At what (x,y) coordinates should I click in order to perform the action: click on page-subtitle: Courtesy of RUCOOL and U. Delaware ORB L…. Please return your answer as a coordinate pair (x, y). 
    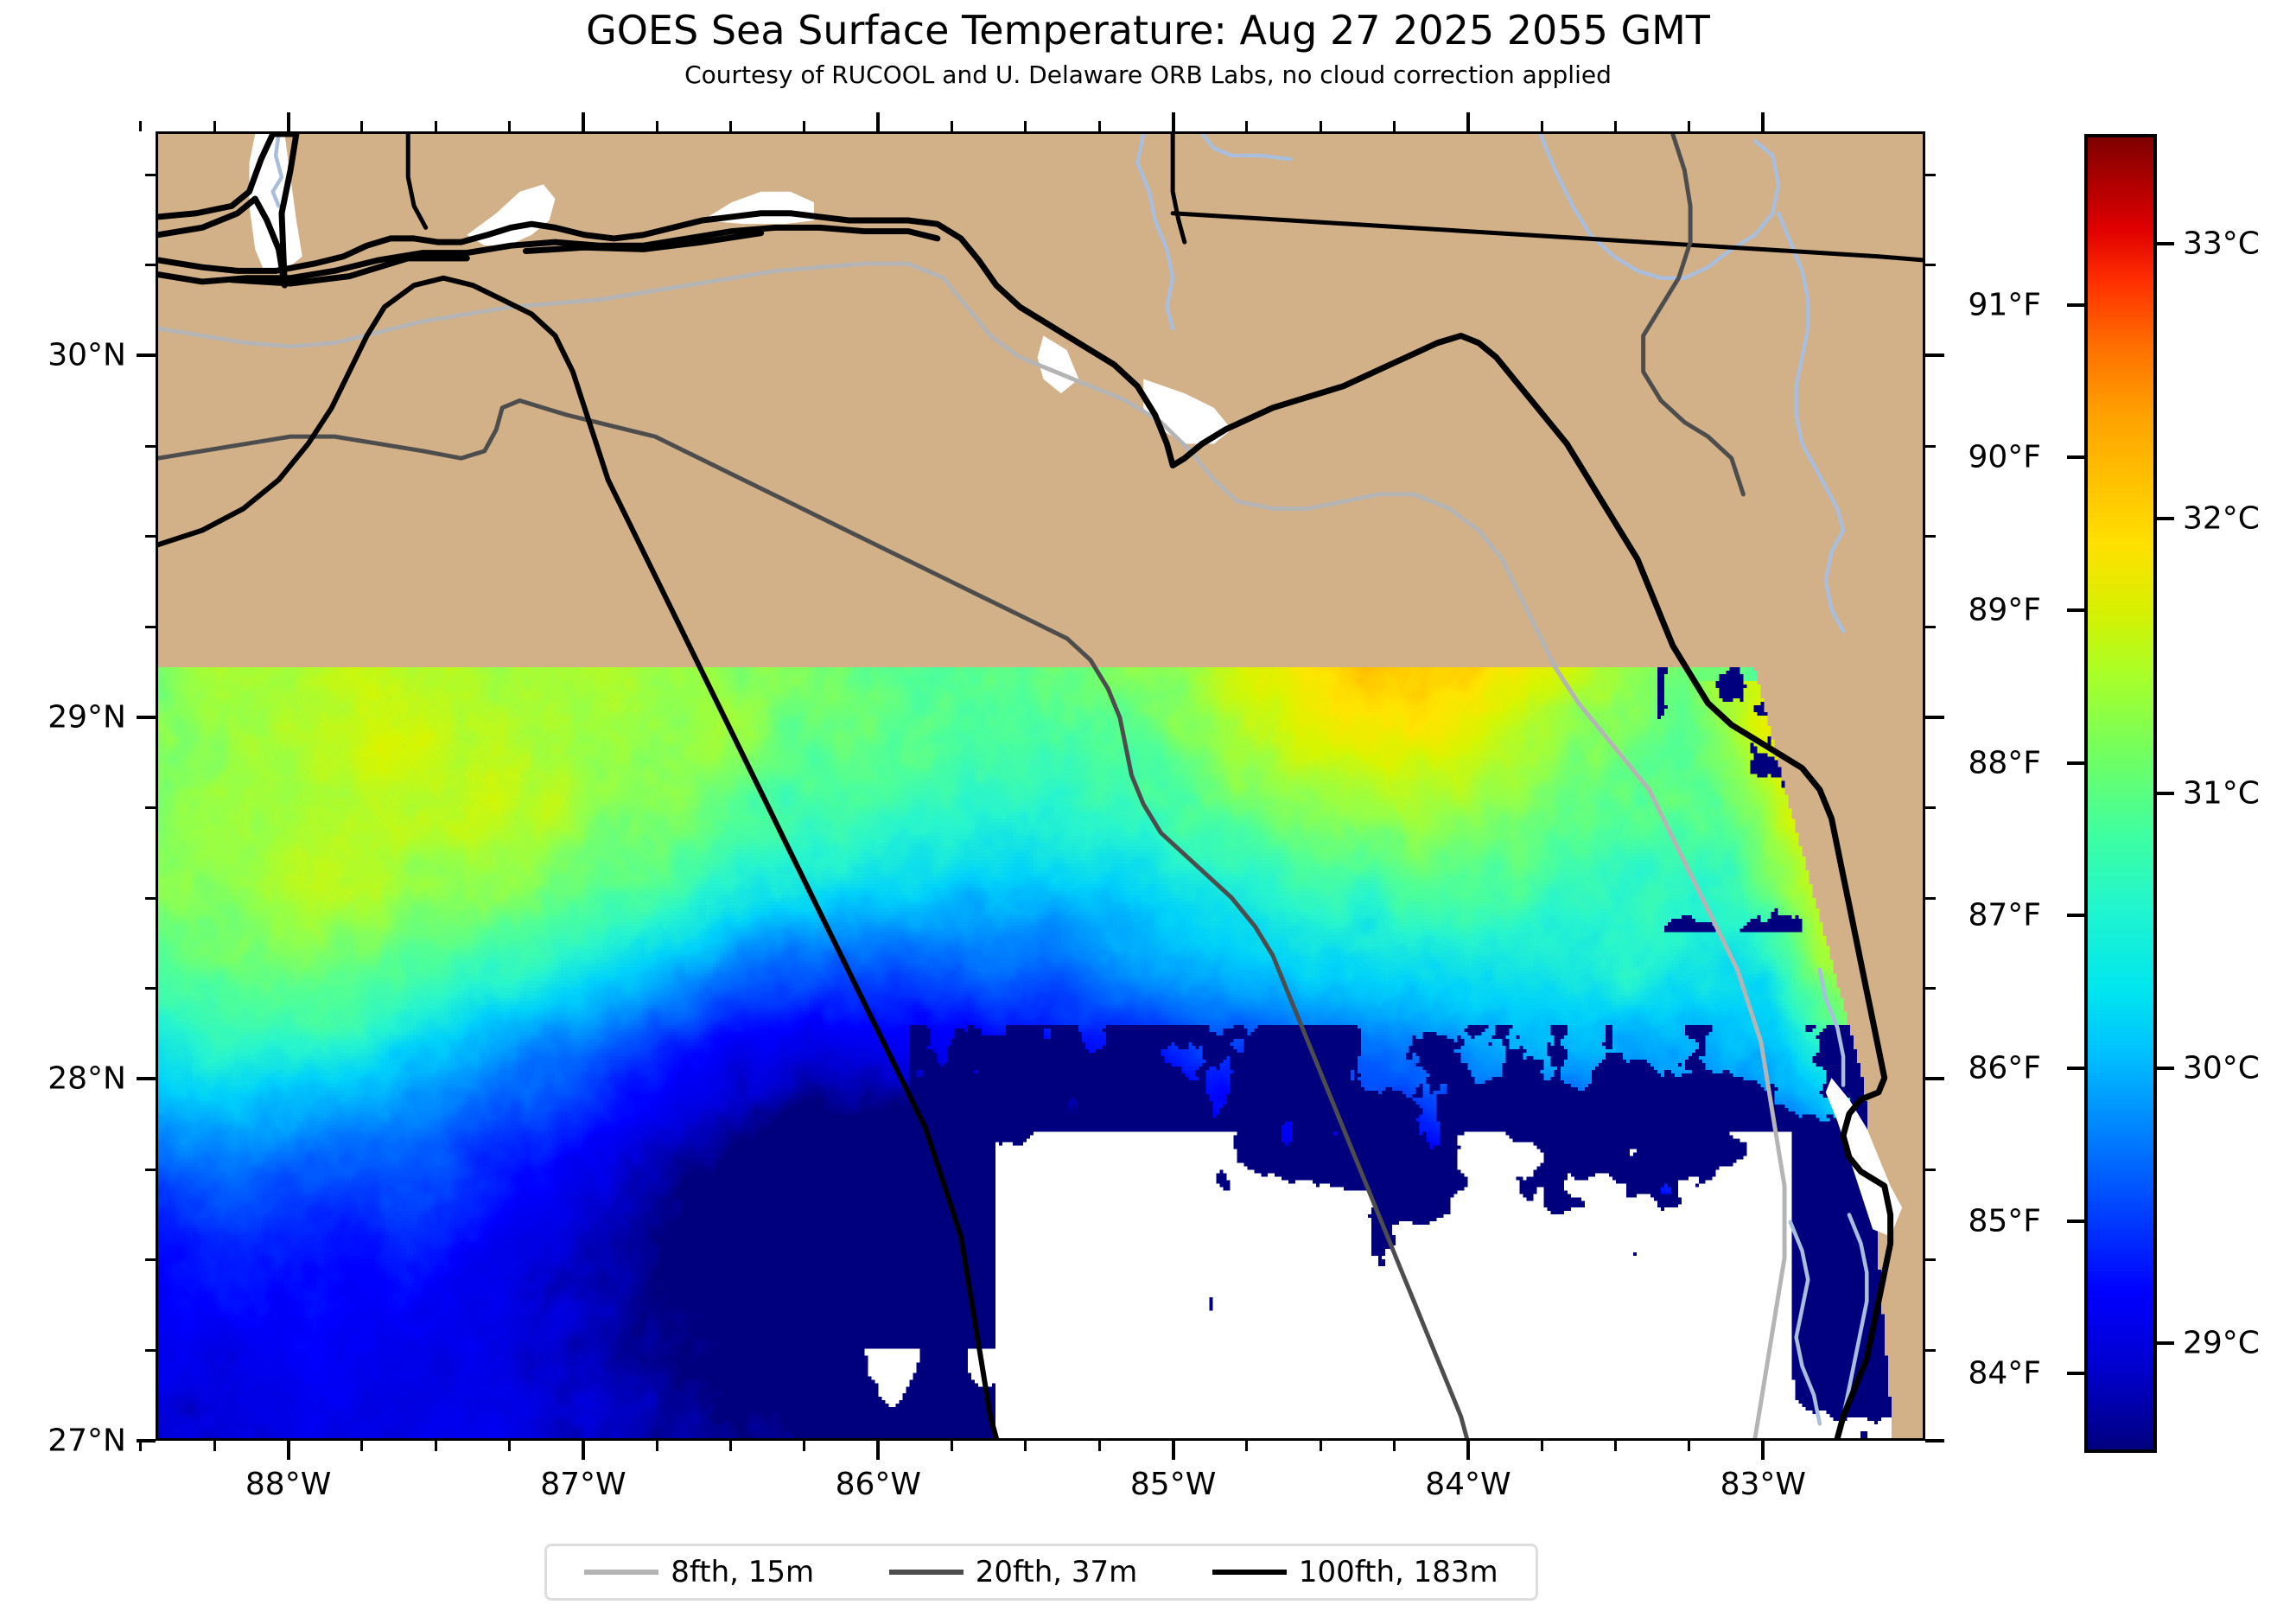
    Looking at the image, I should click on (1148, 75).